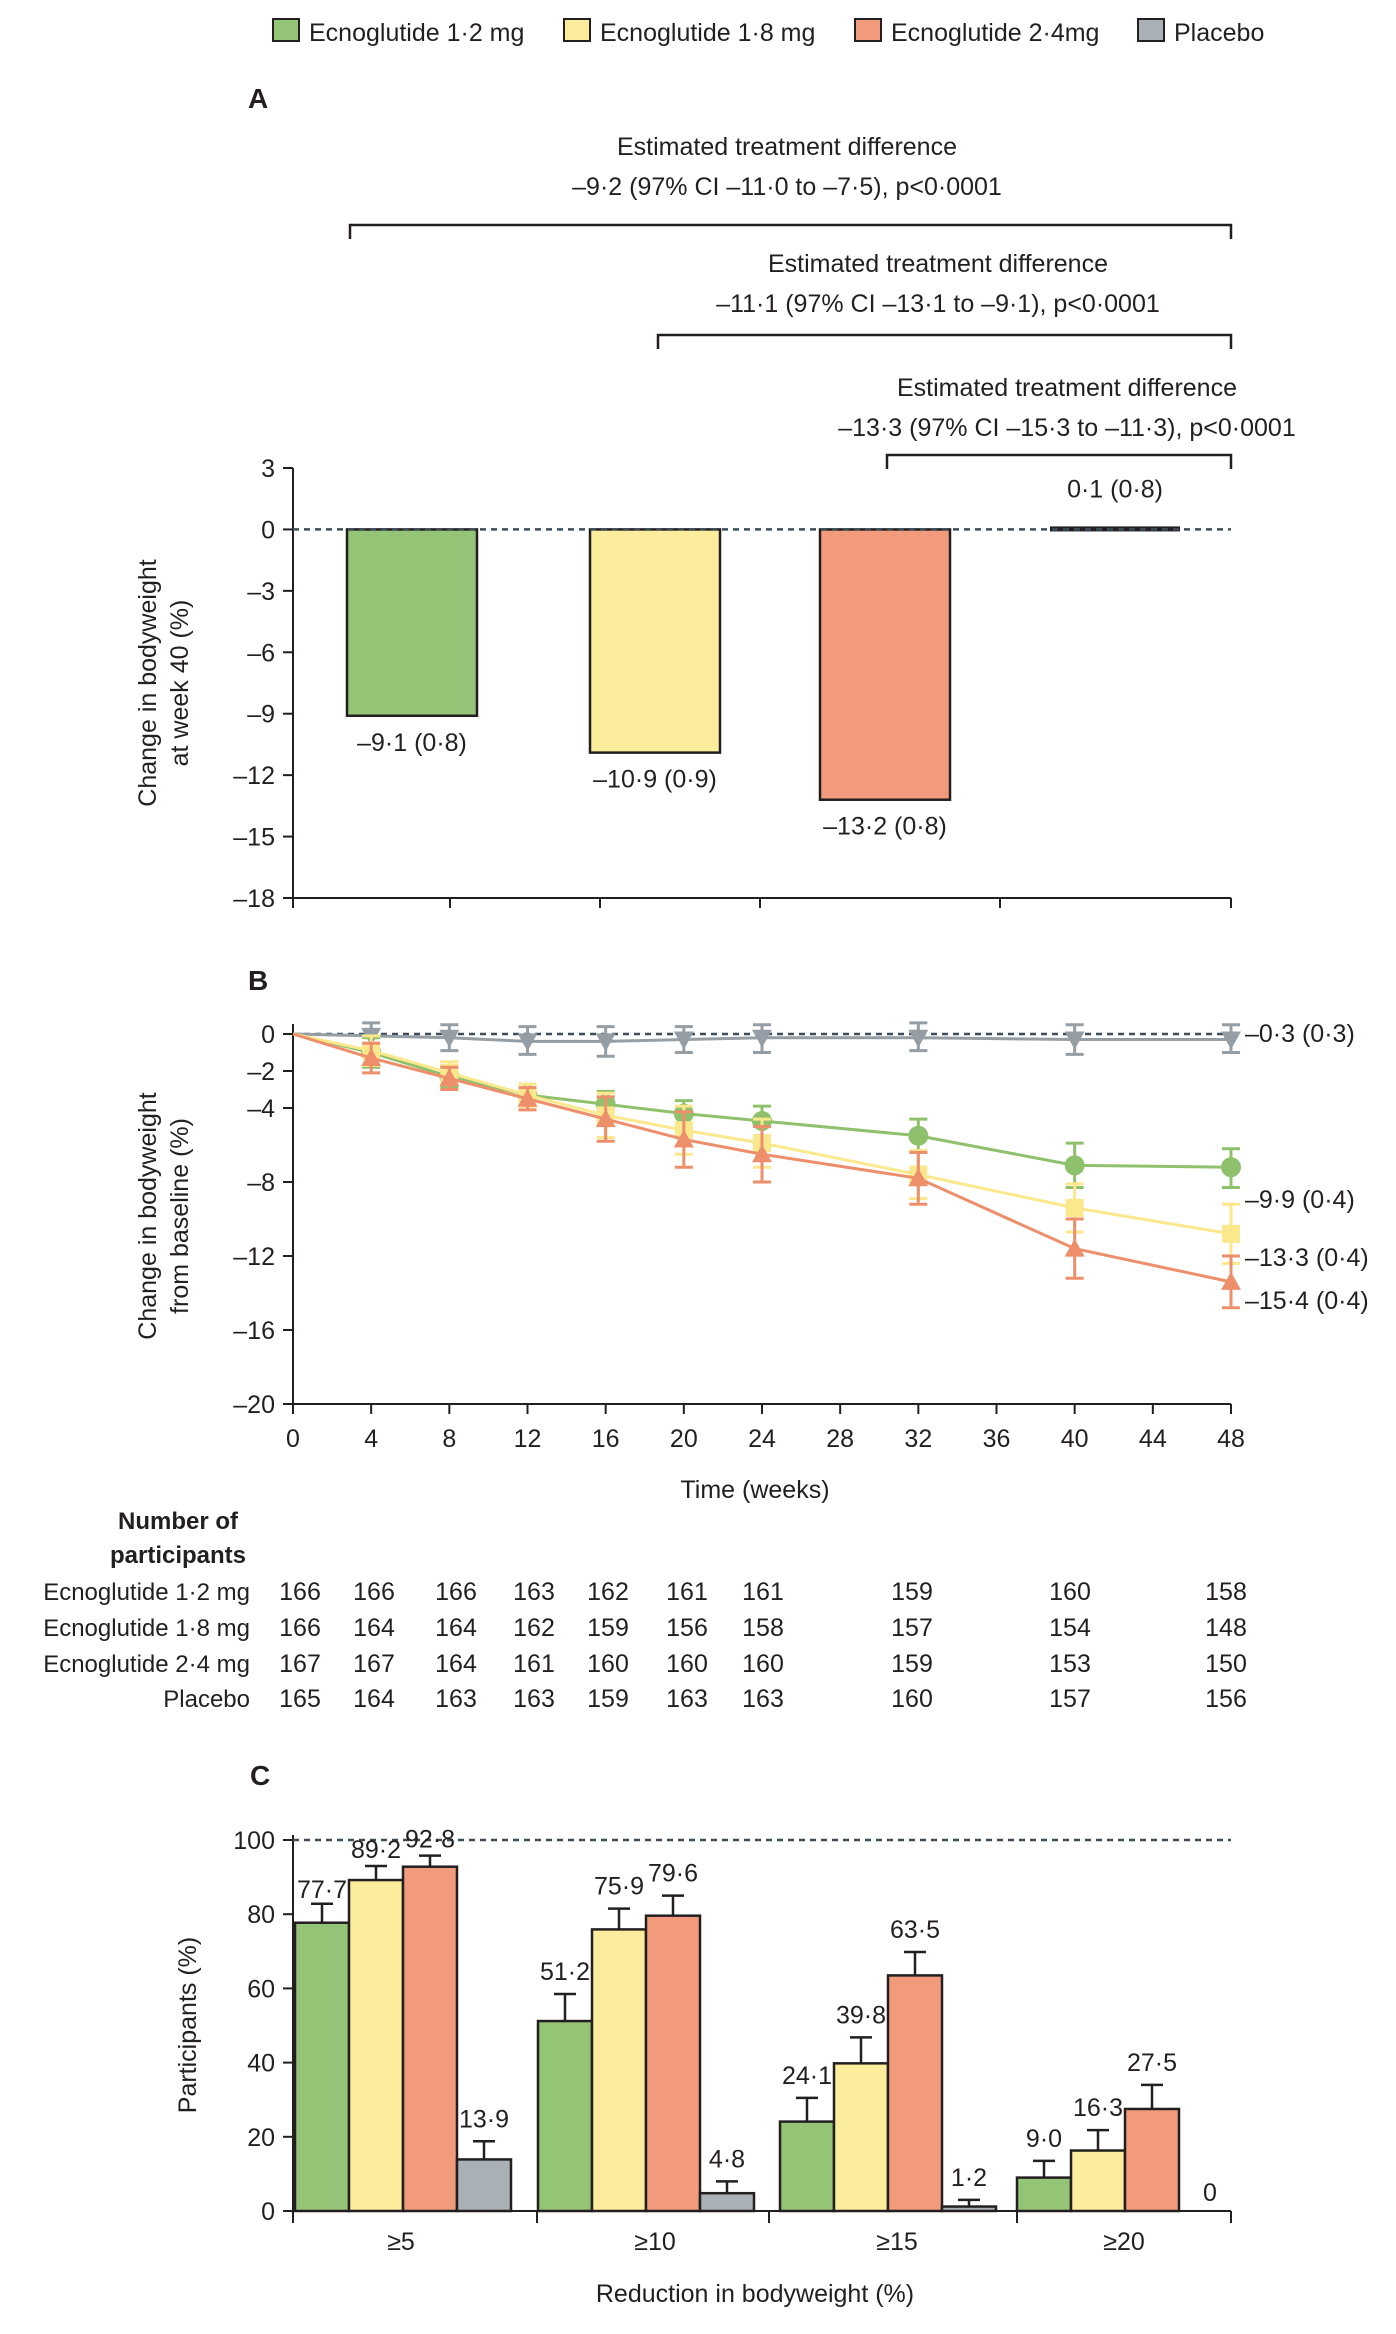 The image size is (1396, 2334). I want to click on x-axis-label: Reduction in bodyweight (%), so click(755, 2294).